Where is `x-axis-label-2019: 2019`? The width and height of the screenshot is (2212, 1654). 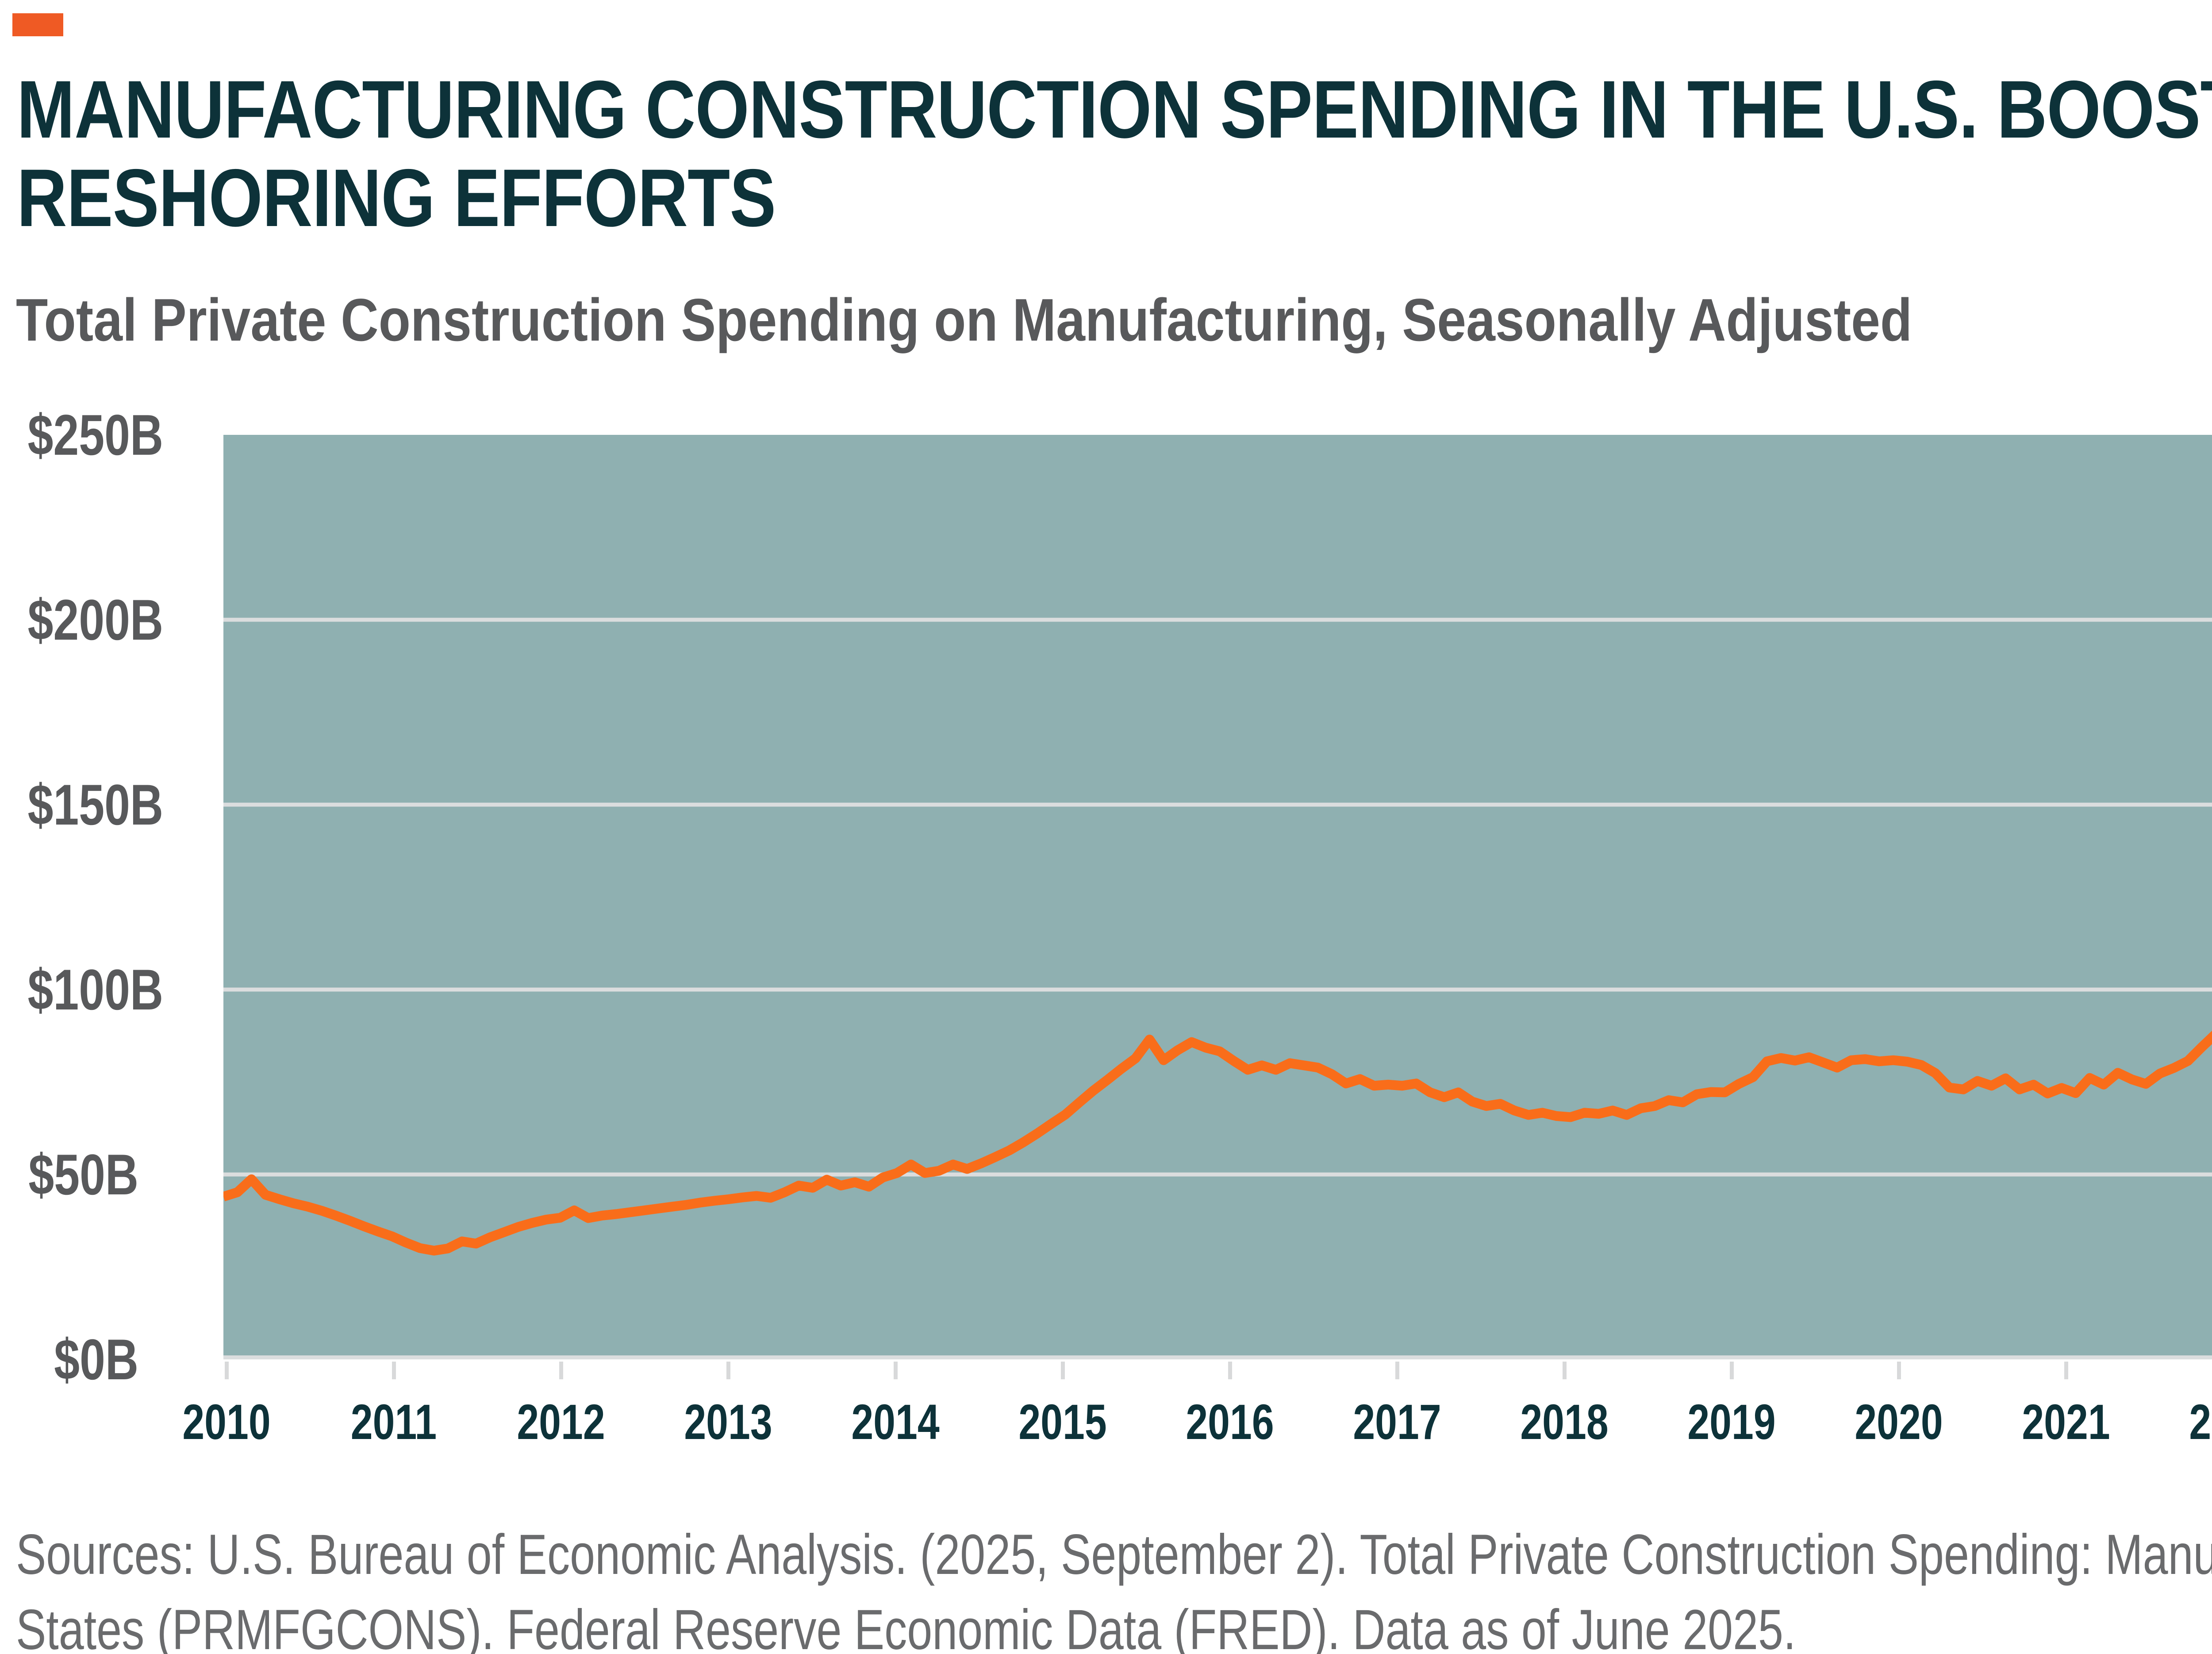 x-axis-label-2019: 2019 is located at coordinates (1732, 1422).